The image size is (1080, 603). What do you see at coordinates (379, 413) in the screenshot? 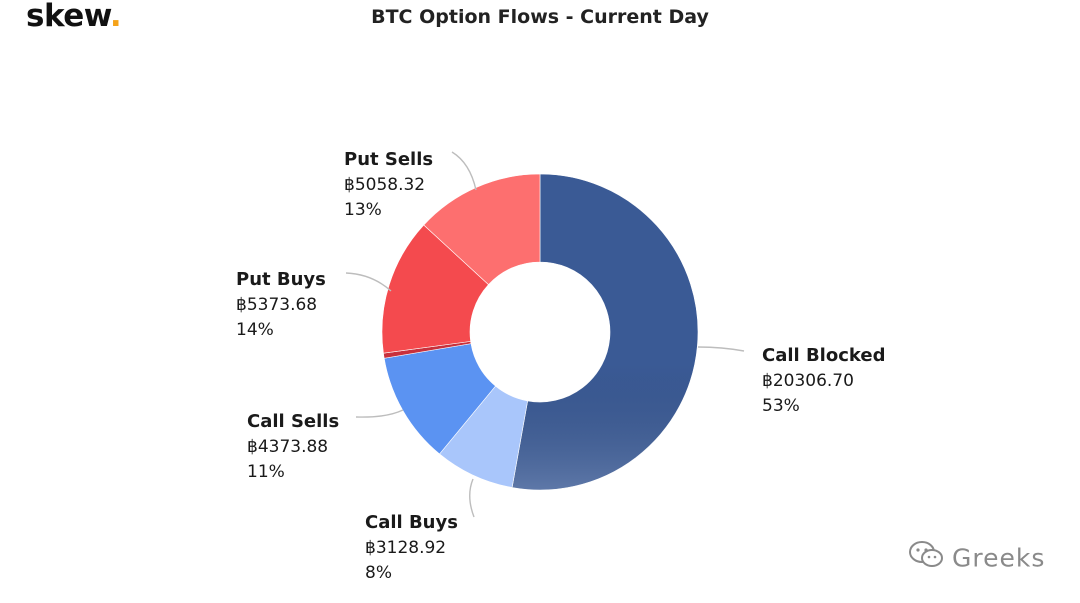
I see `connector-call-sells` at bounding box center [379, 413].